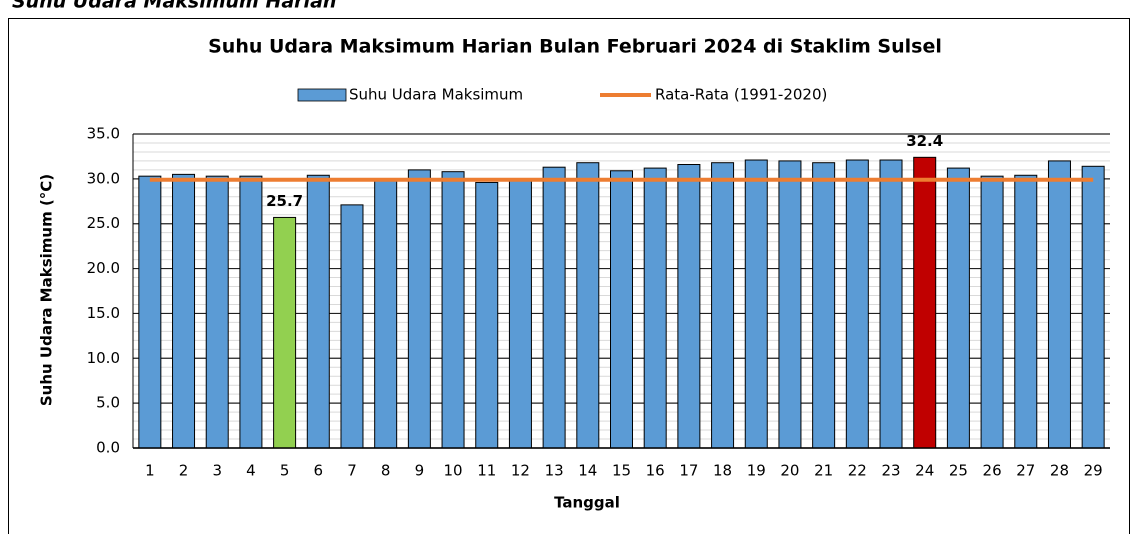 This screenshot has width=1138, height=534. Describe the element at coordinates (285, 471) in the screenshot. I see `x-tick-label: 5` at that location.